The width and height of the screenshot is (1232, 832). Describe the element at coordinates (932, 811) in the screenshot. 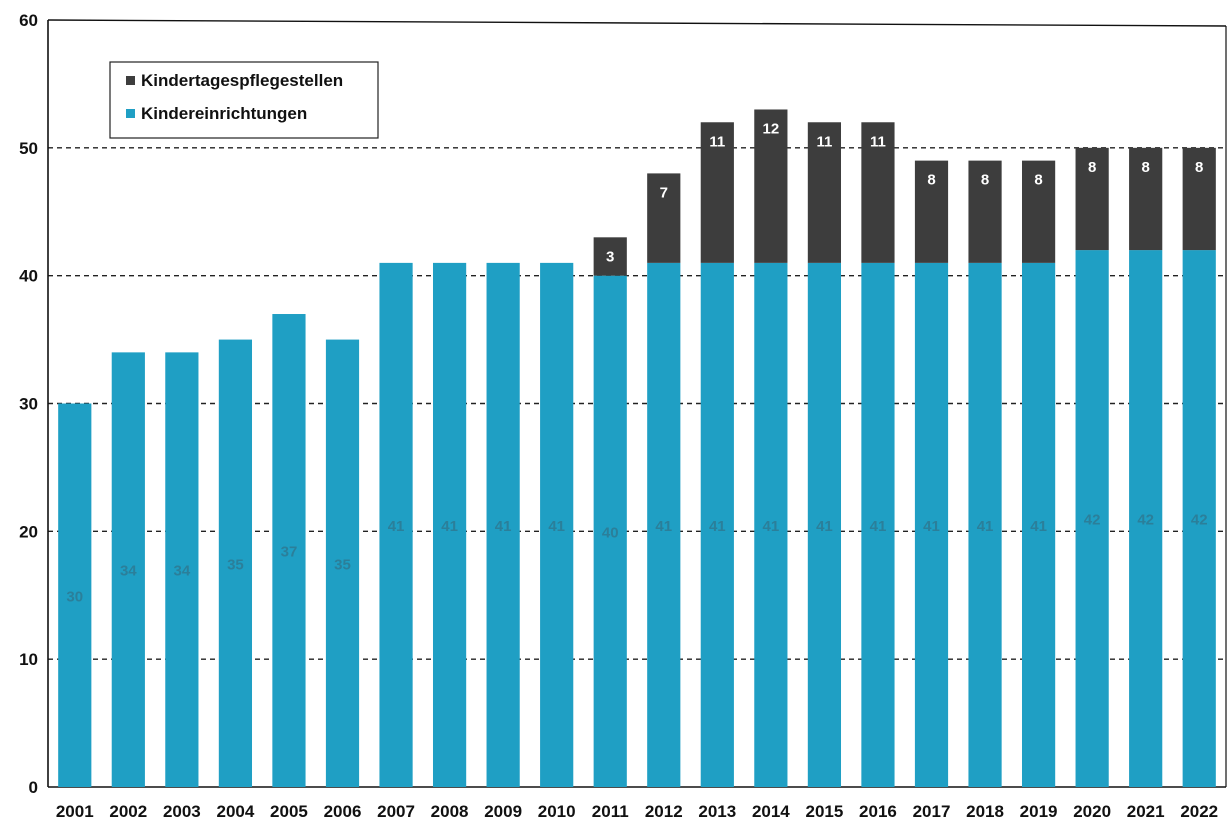

I see `x-tick-label: 2017` at that location.